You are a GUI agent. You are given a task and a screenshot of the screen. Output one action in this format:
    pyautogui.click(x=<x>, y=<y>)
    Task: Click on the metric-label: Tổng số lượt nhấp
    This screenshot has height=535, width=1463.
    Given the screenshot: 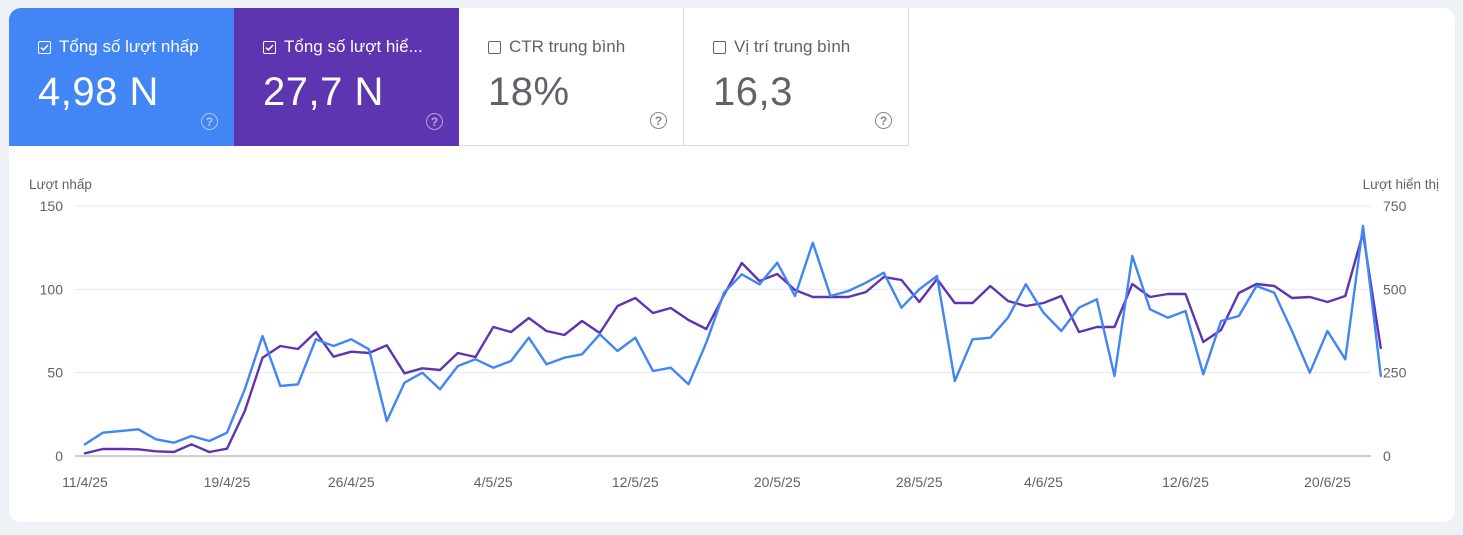 What is the action you would take?
    pyautogui.click(x=129, y=46)
    